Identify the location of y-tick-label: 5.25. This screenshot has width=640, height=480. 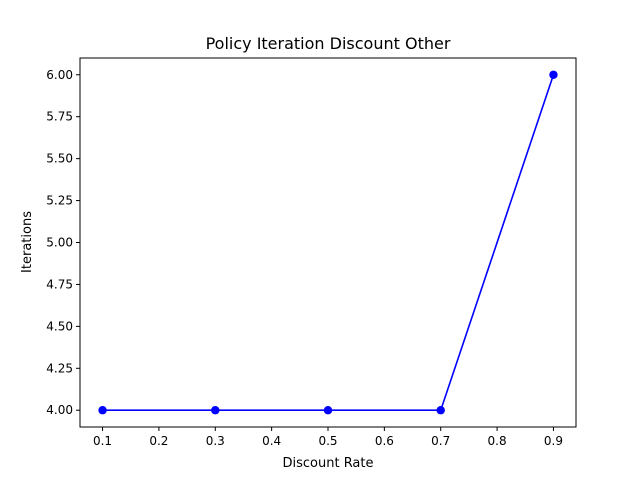
(59, 201).